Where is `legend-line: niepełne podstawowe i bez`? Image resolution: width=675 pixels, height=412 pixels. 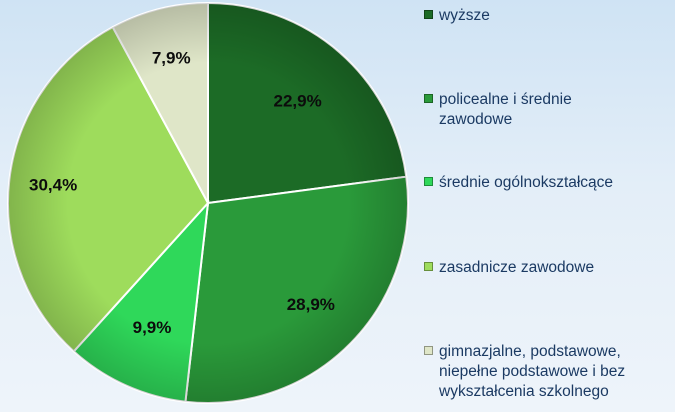 legend-line: niepełne podstawowe i bez is located at coordinates (532, 371).